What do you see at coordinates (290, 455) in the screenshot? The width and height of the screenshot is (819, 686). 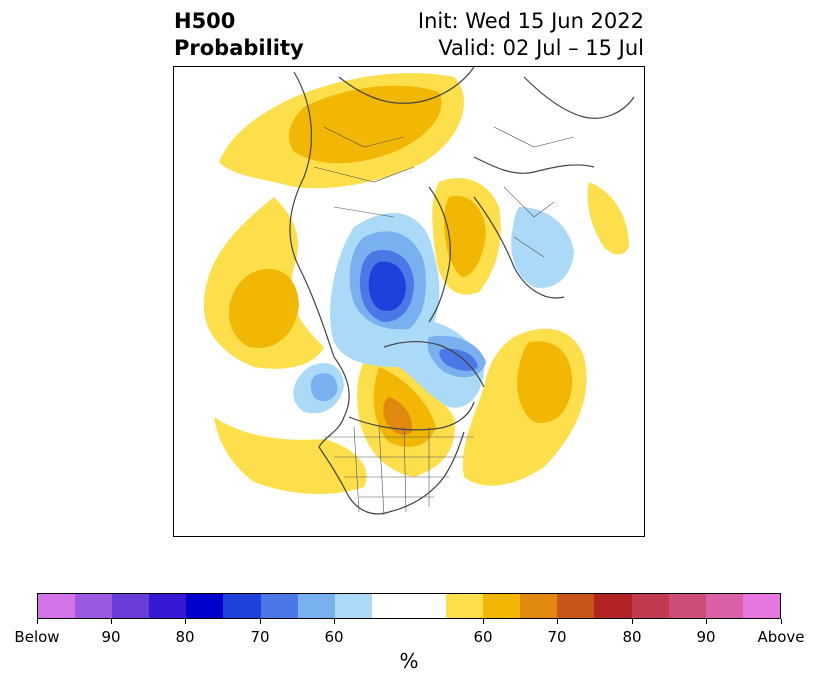 I see `southwest-anomaly` at bounding box center [290, 455].